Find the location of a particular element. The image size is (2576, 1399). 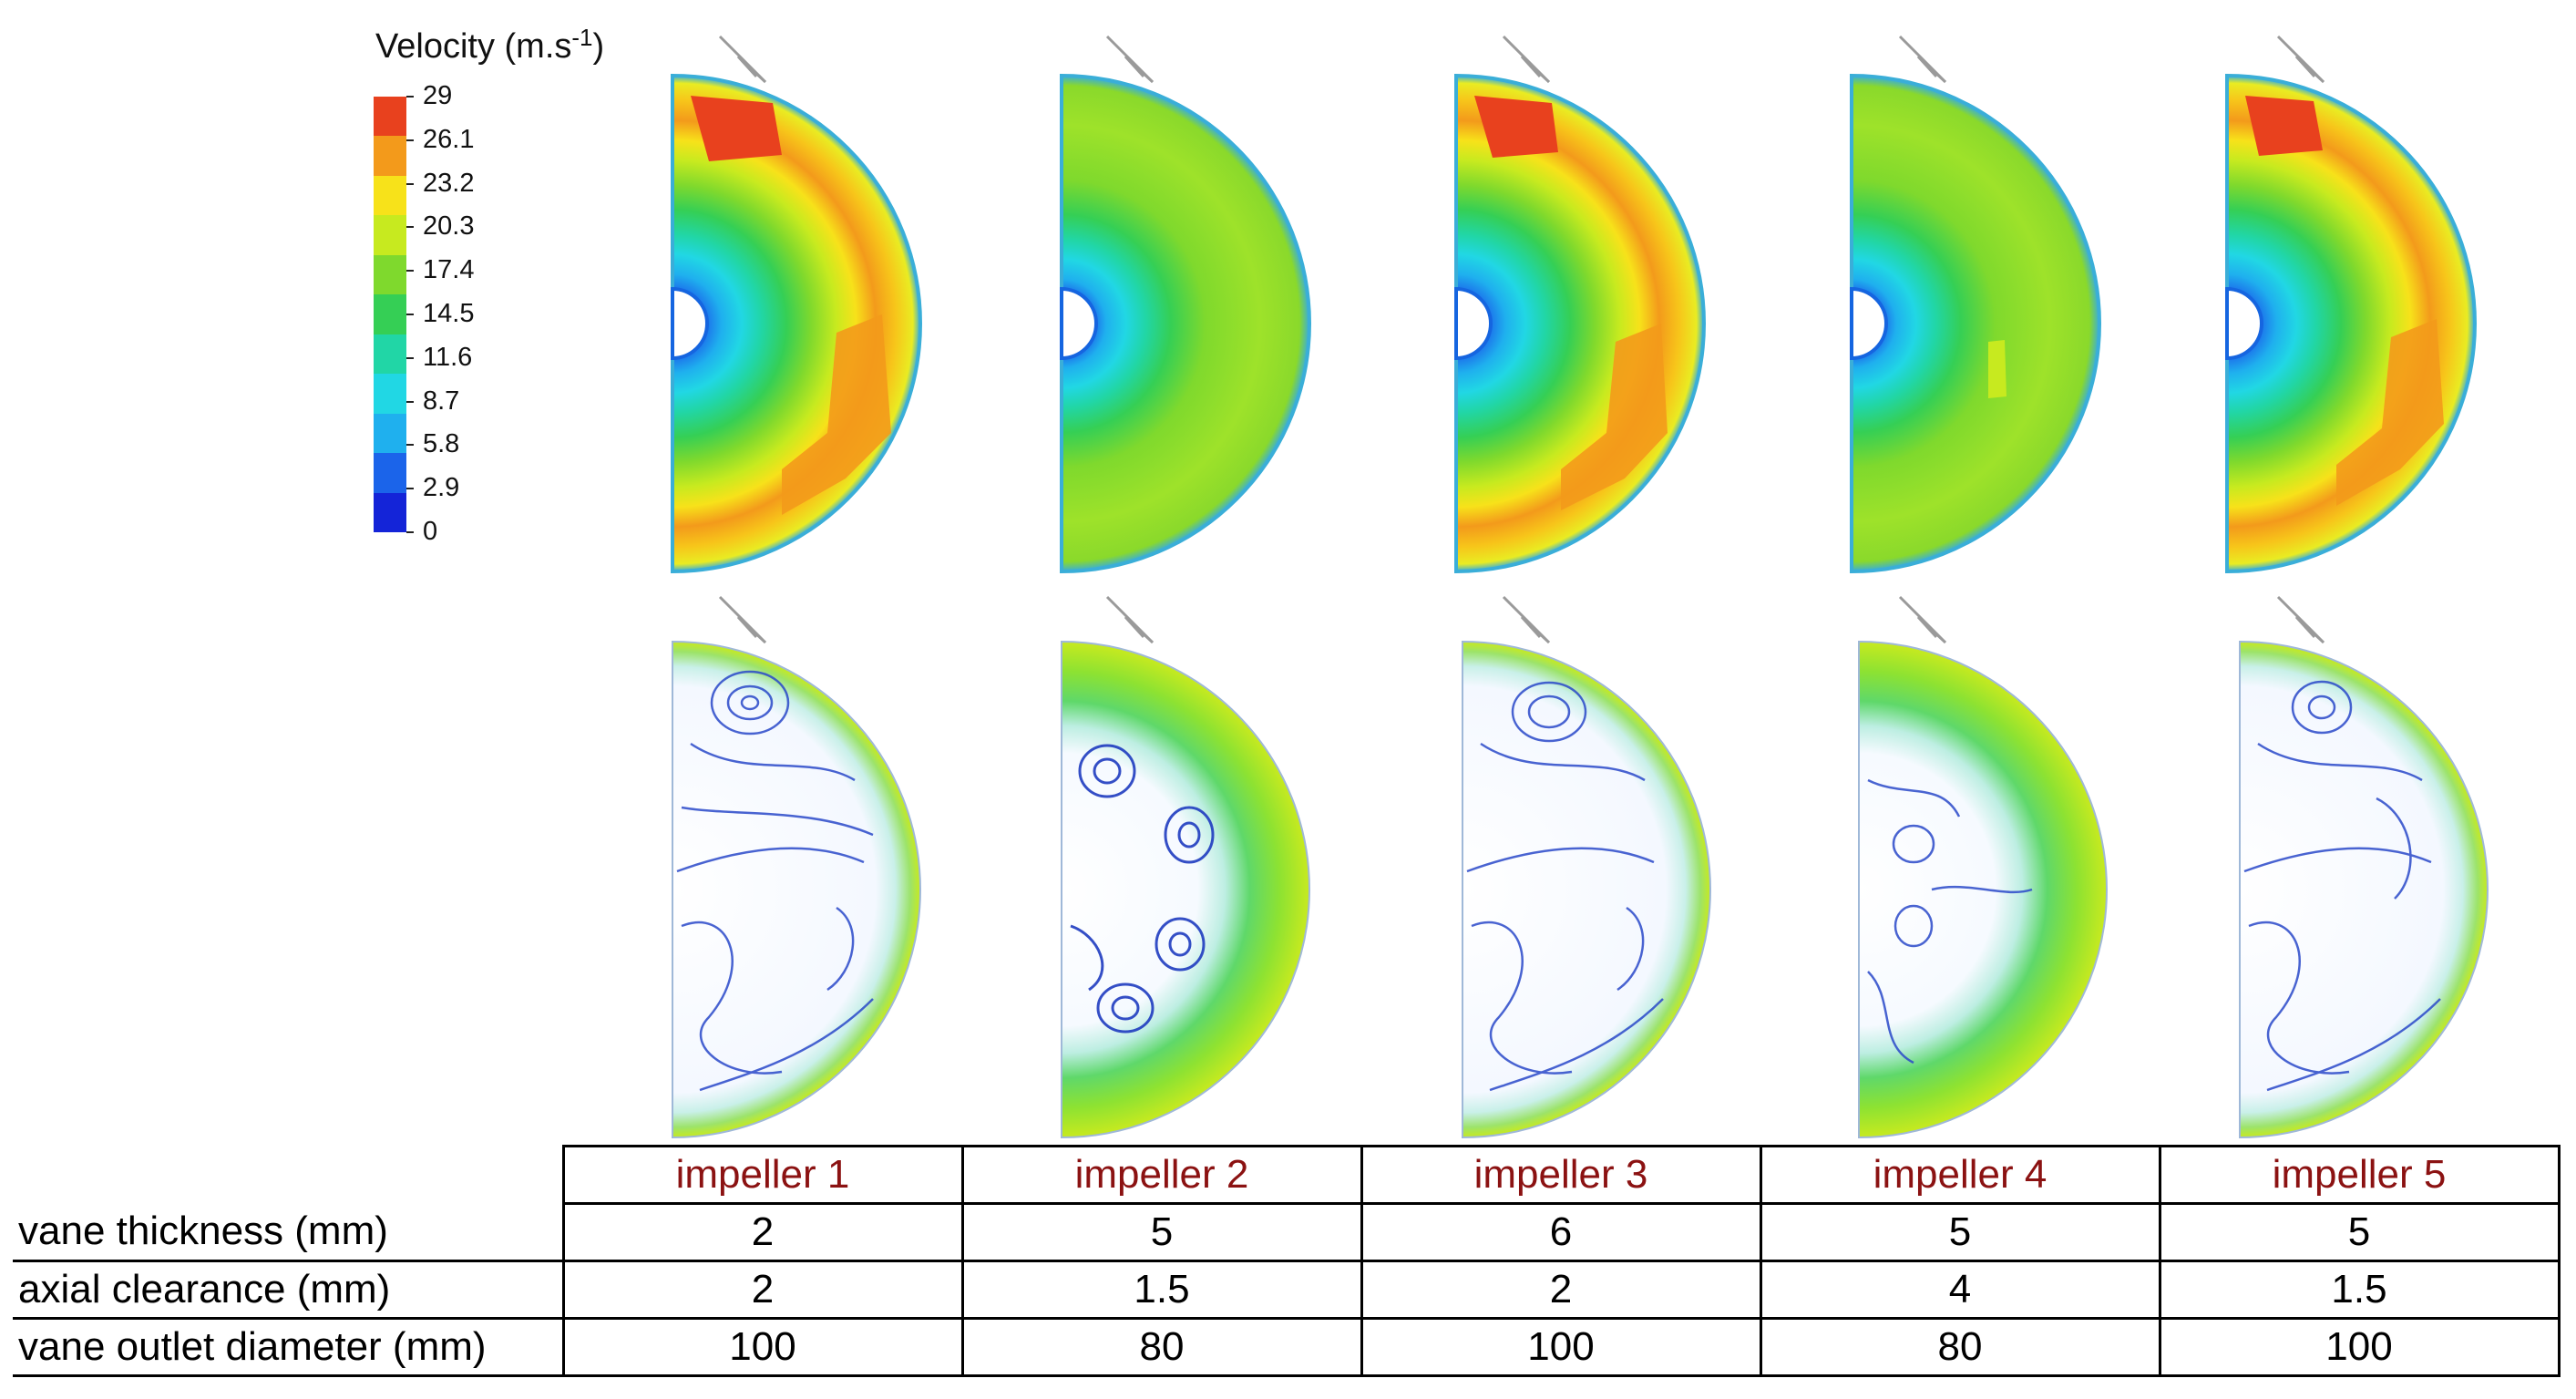

legend-tick-label: 14.5 is located at coordinates (449, 313).